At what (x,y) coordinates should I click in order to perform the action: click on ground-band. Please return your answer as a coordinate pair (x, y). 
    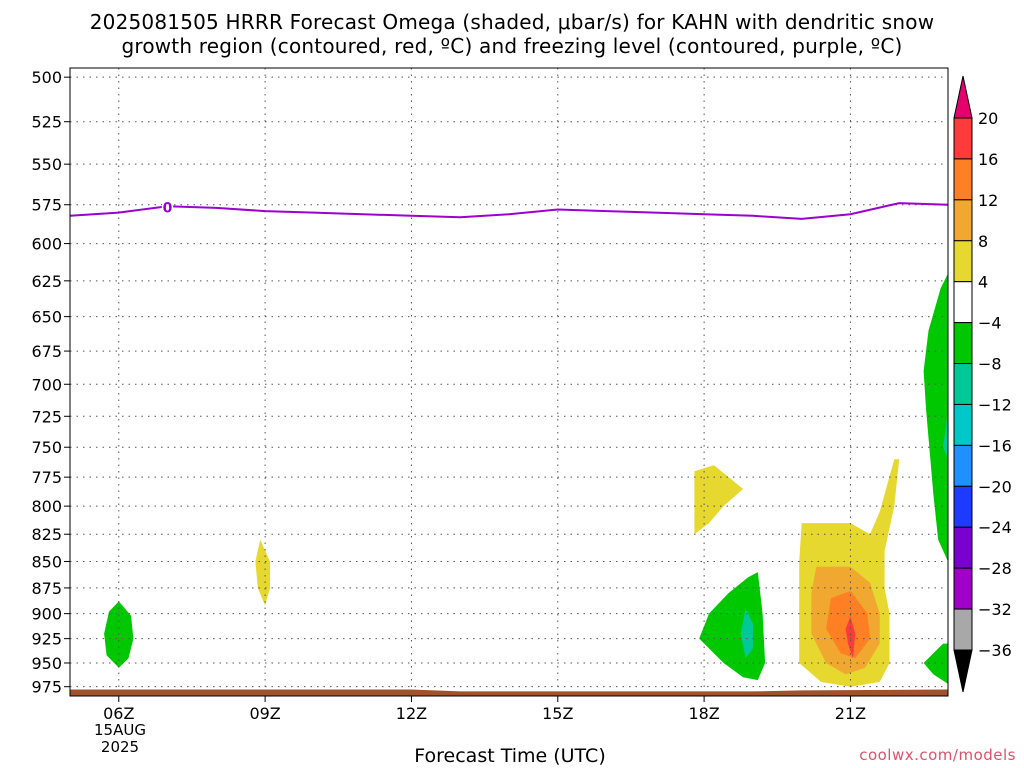
    Looking at the image, I should click on (509, 692).